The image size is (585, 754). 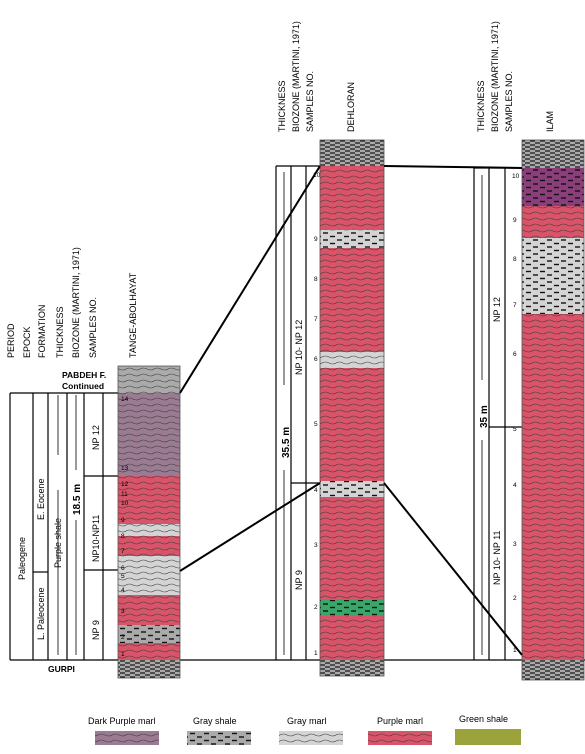 I want to click on tange-sample-9: 9, so click(x=123, y=520).